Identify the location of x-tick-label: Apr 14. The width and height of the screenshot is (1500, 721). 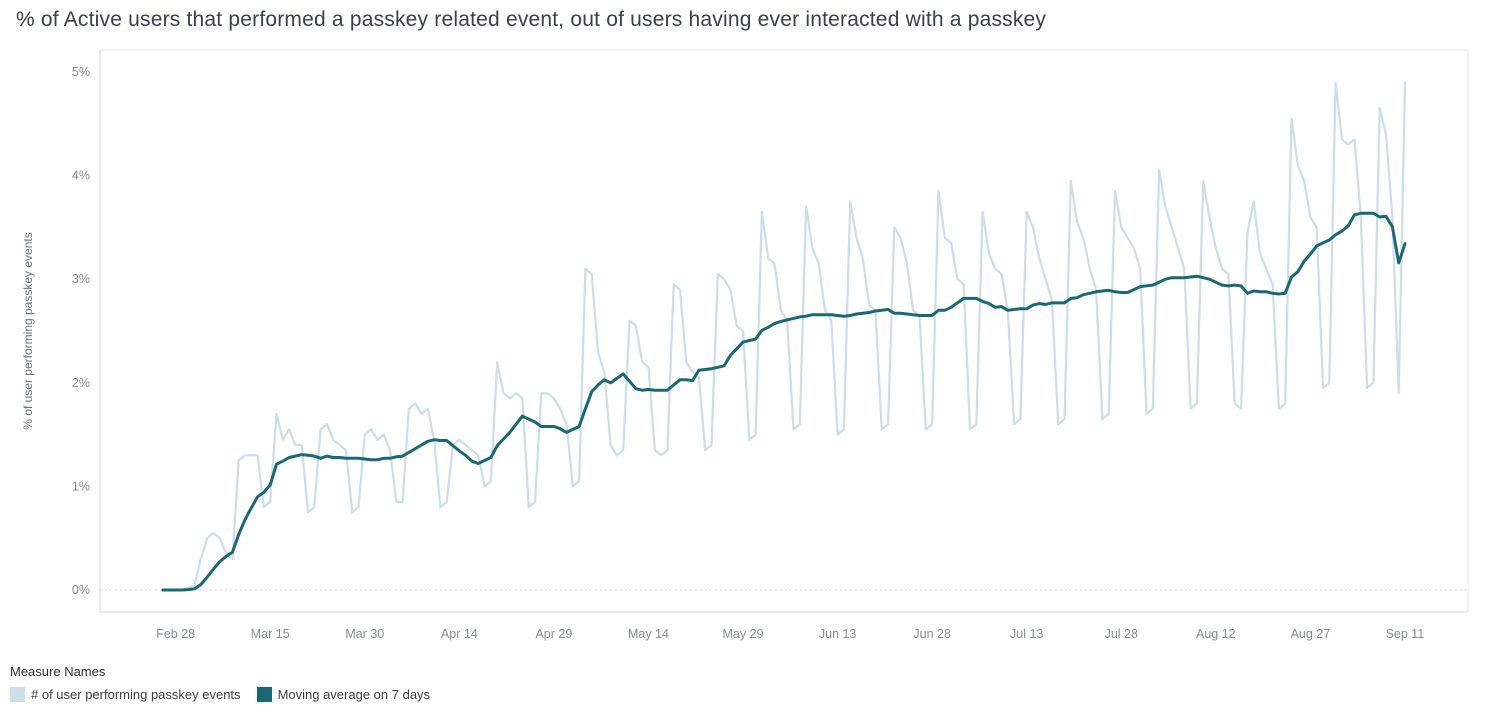
(459, 634).